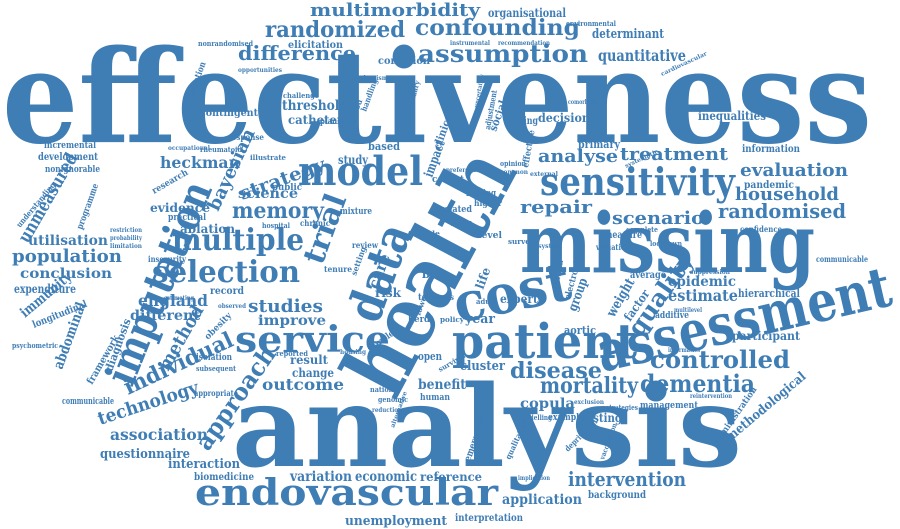 The image size is (900, 529). I want to click on word-average: average, so click(648, 275).